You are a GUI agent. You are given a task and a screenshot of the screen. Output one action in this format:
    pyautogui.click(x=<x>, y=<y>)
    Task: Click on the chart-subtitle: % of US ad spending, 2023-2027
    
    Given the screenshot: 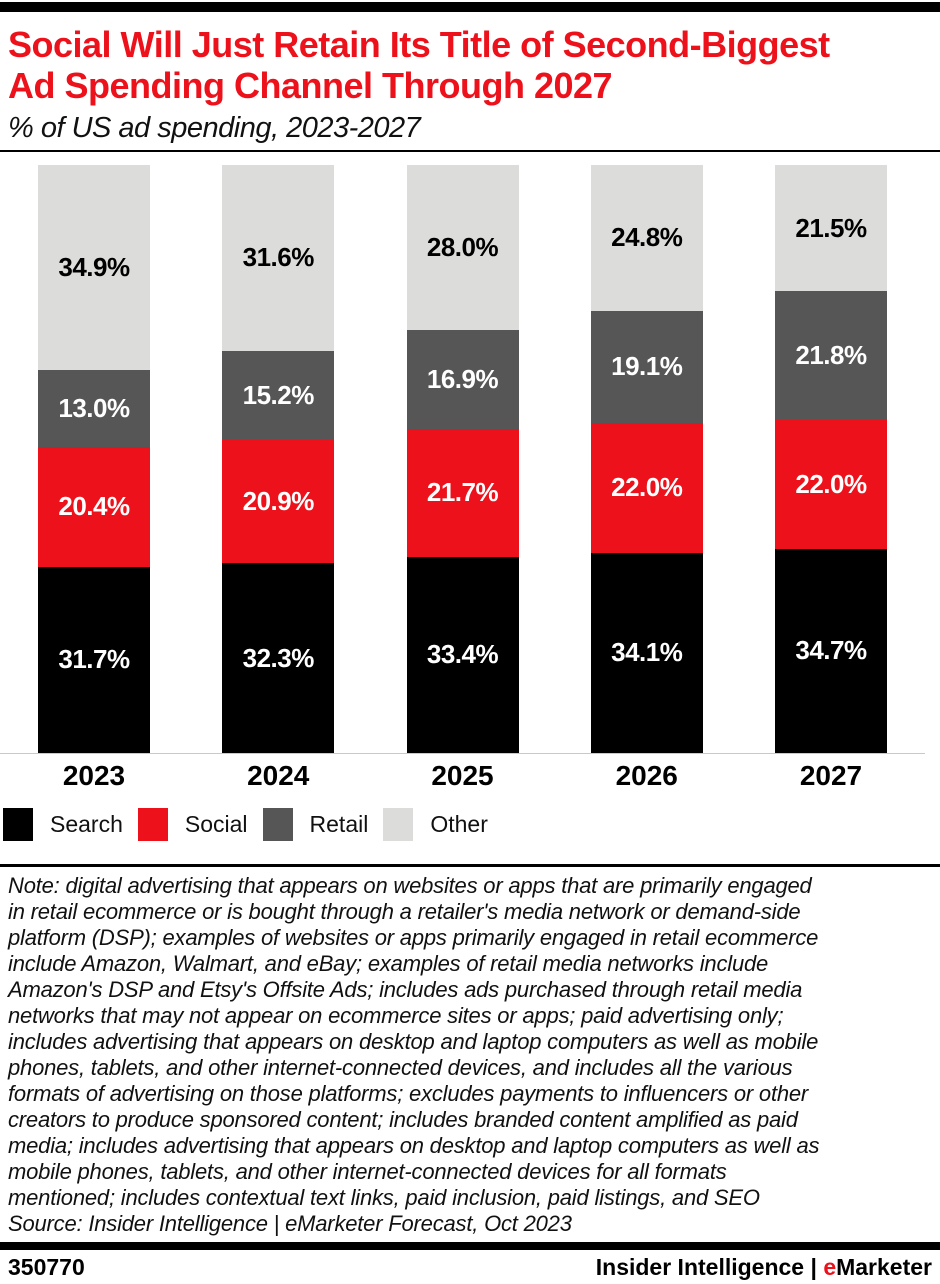 What is the action you would take?
    pyautogui.click(x=214, y=128)
    